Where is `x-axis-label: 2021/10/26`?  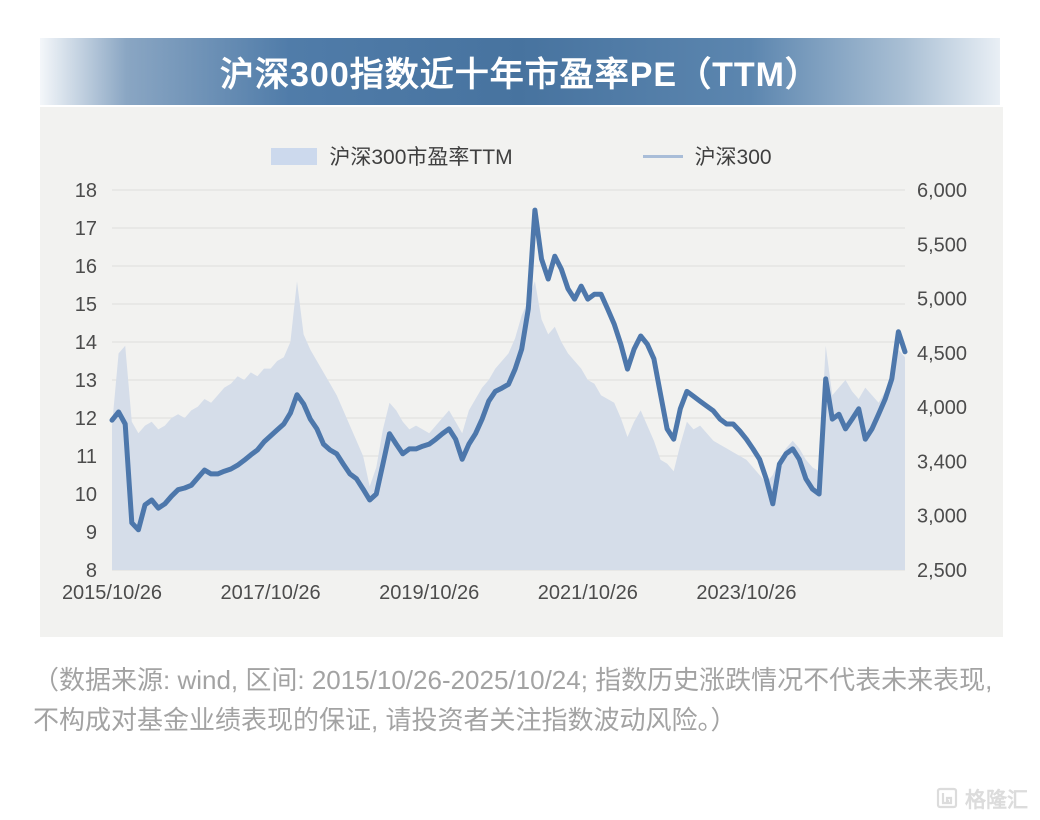 x-axis-label: 2021/10/26 is located at coordinates (588, 593).